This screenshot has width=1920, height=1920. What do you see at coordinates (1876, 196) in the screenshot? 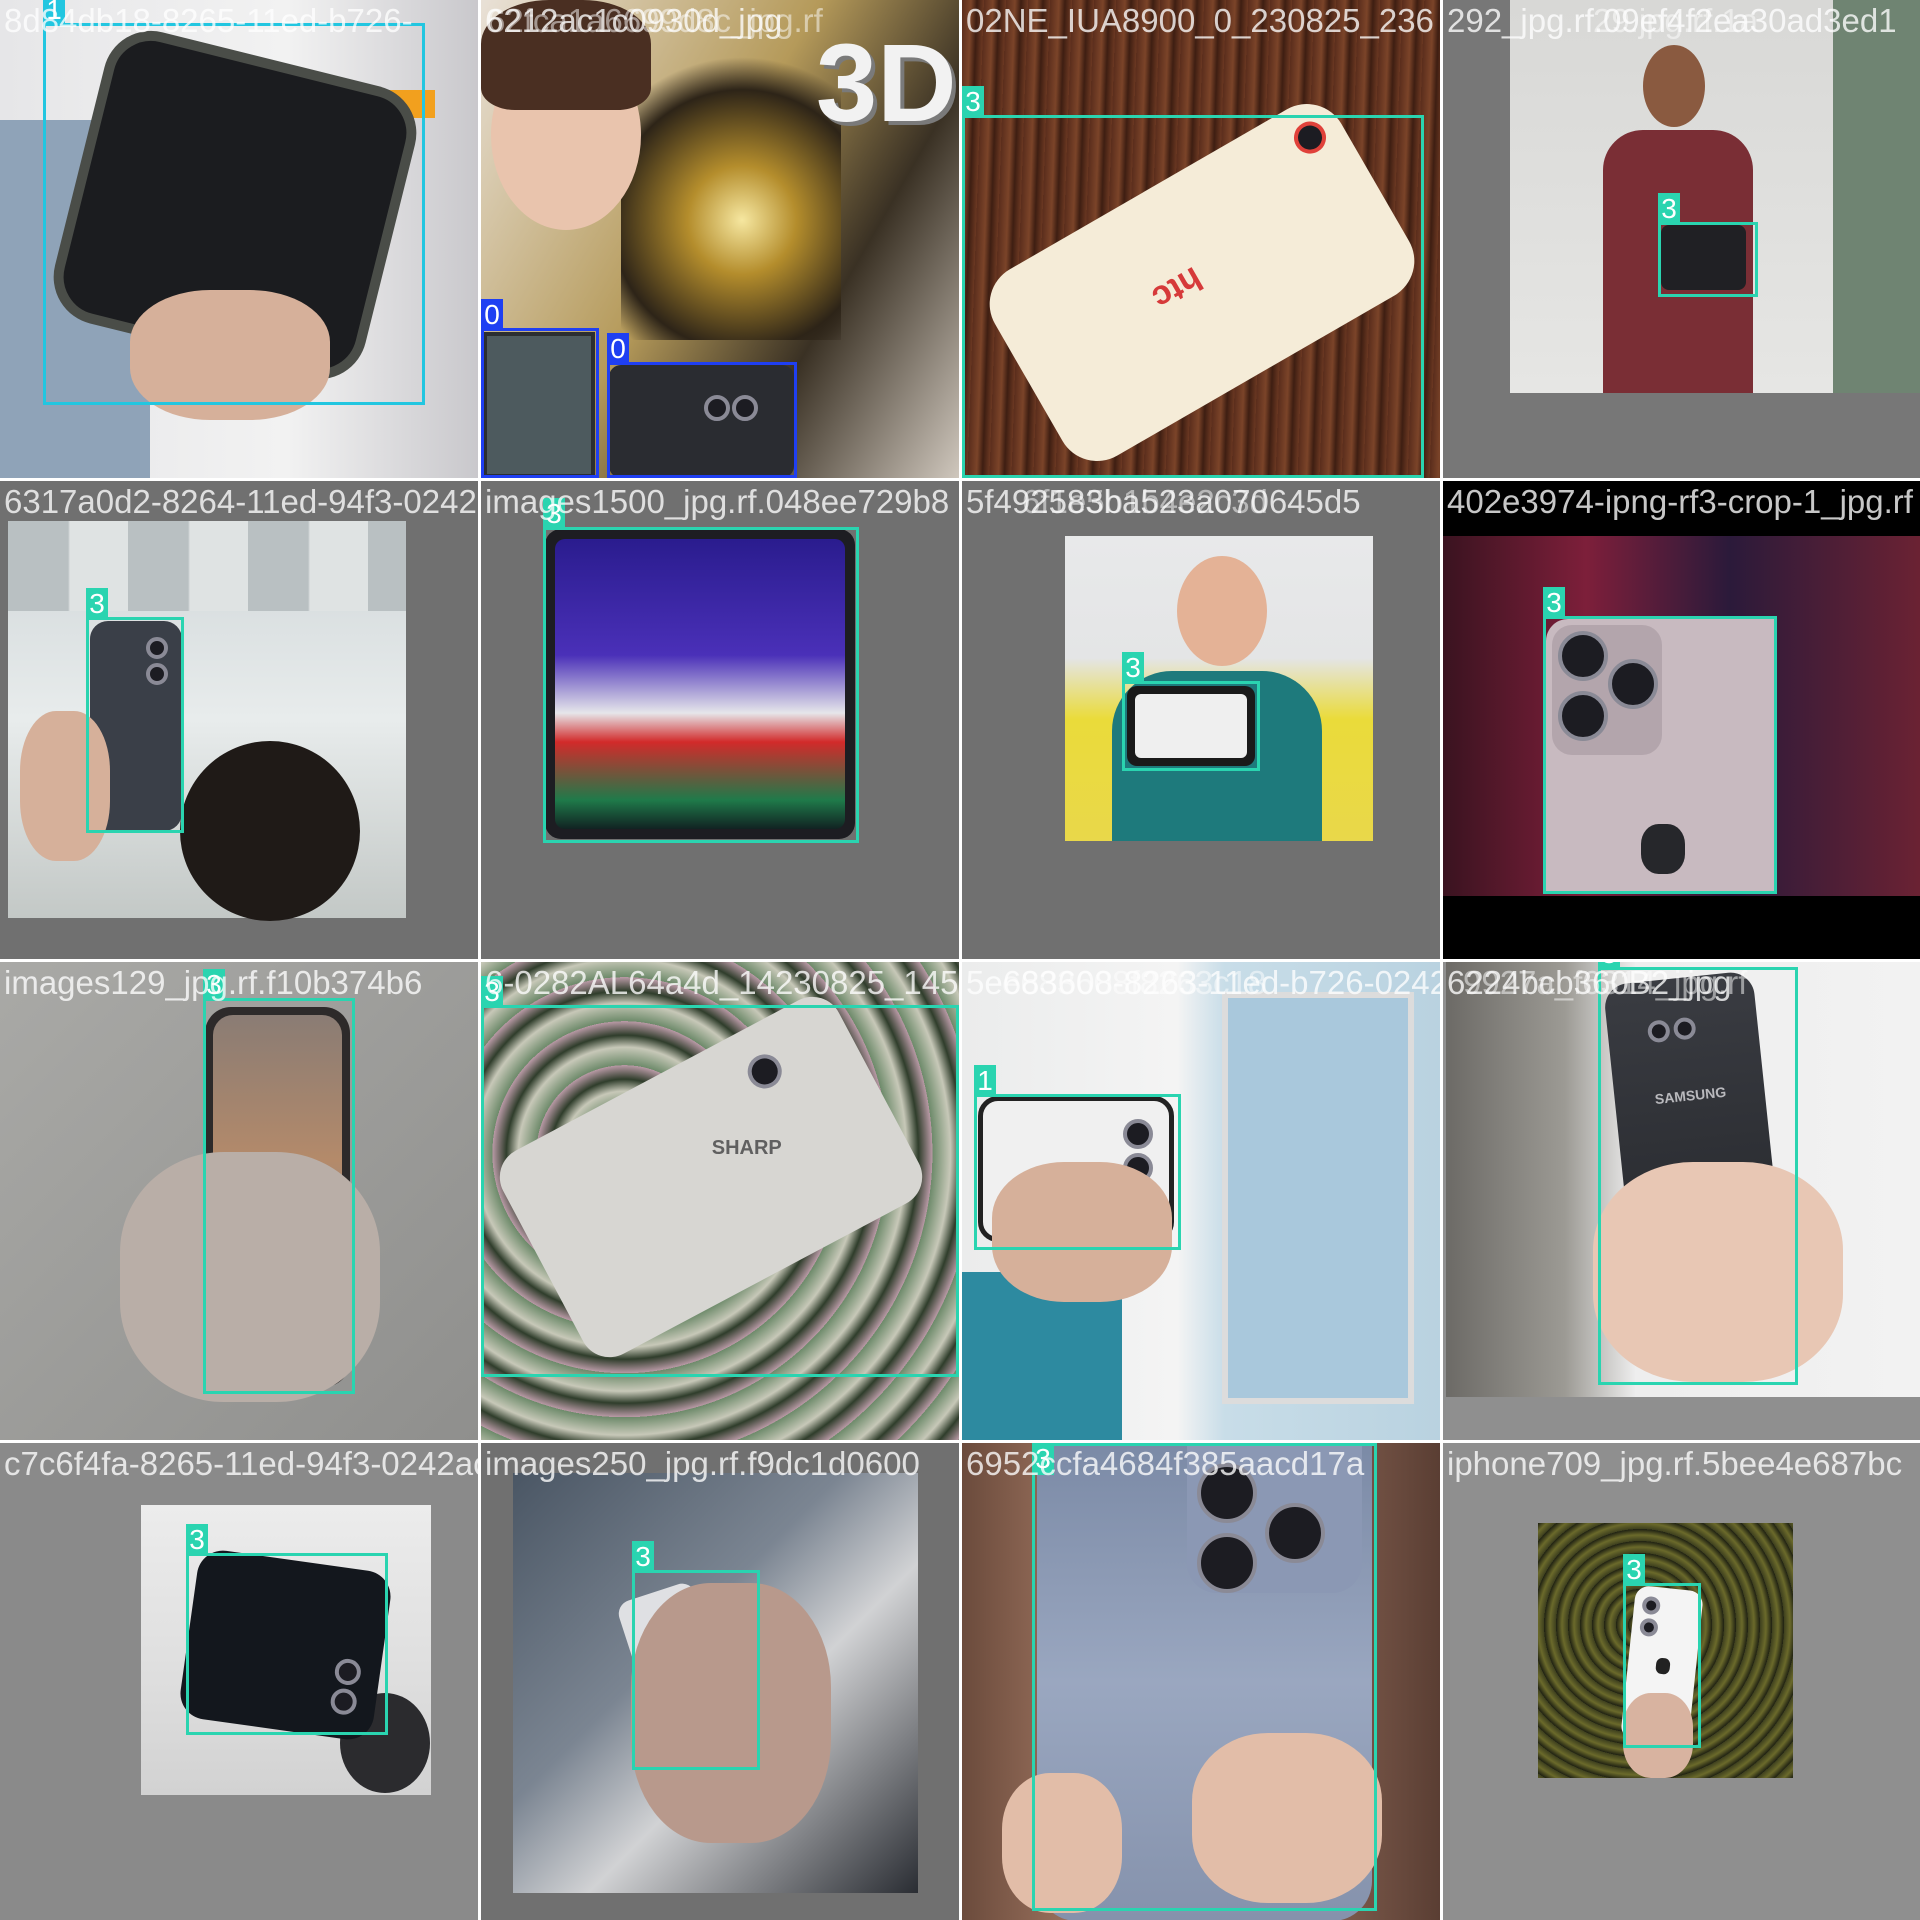
I see `door` at bounding box center [1876, 196].